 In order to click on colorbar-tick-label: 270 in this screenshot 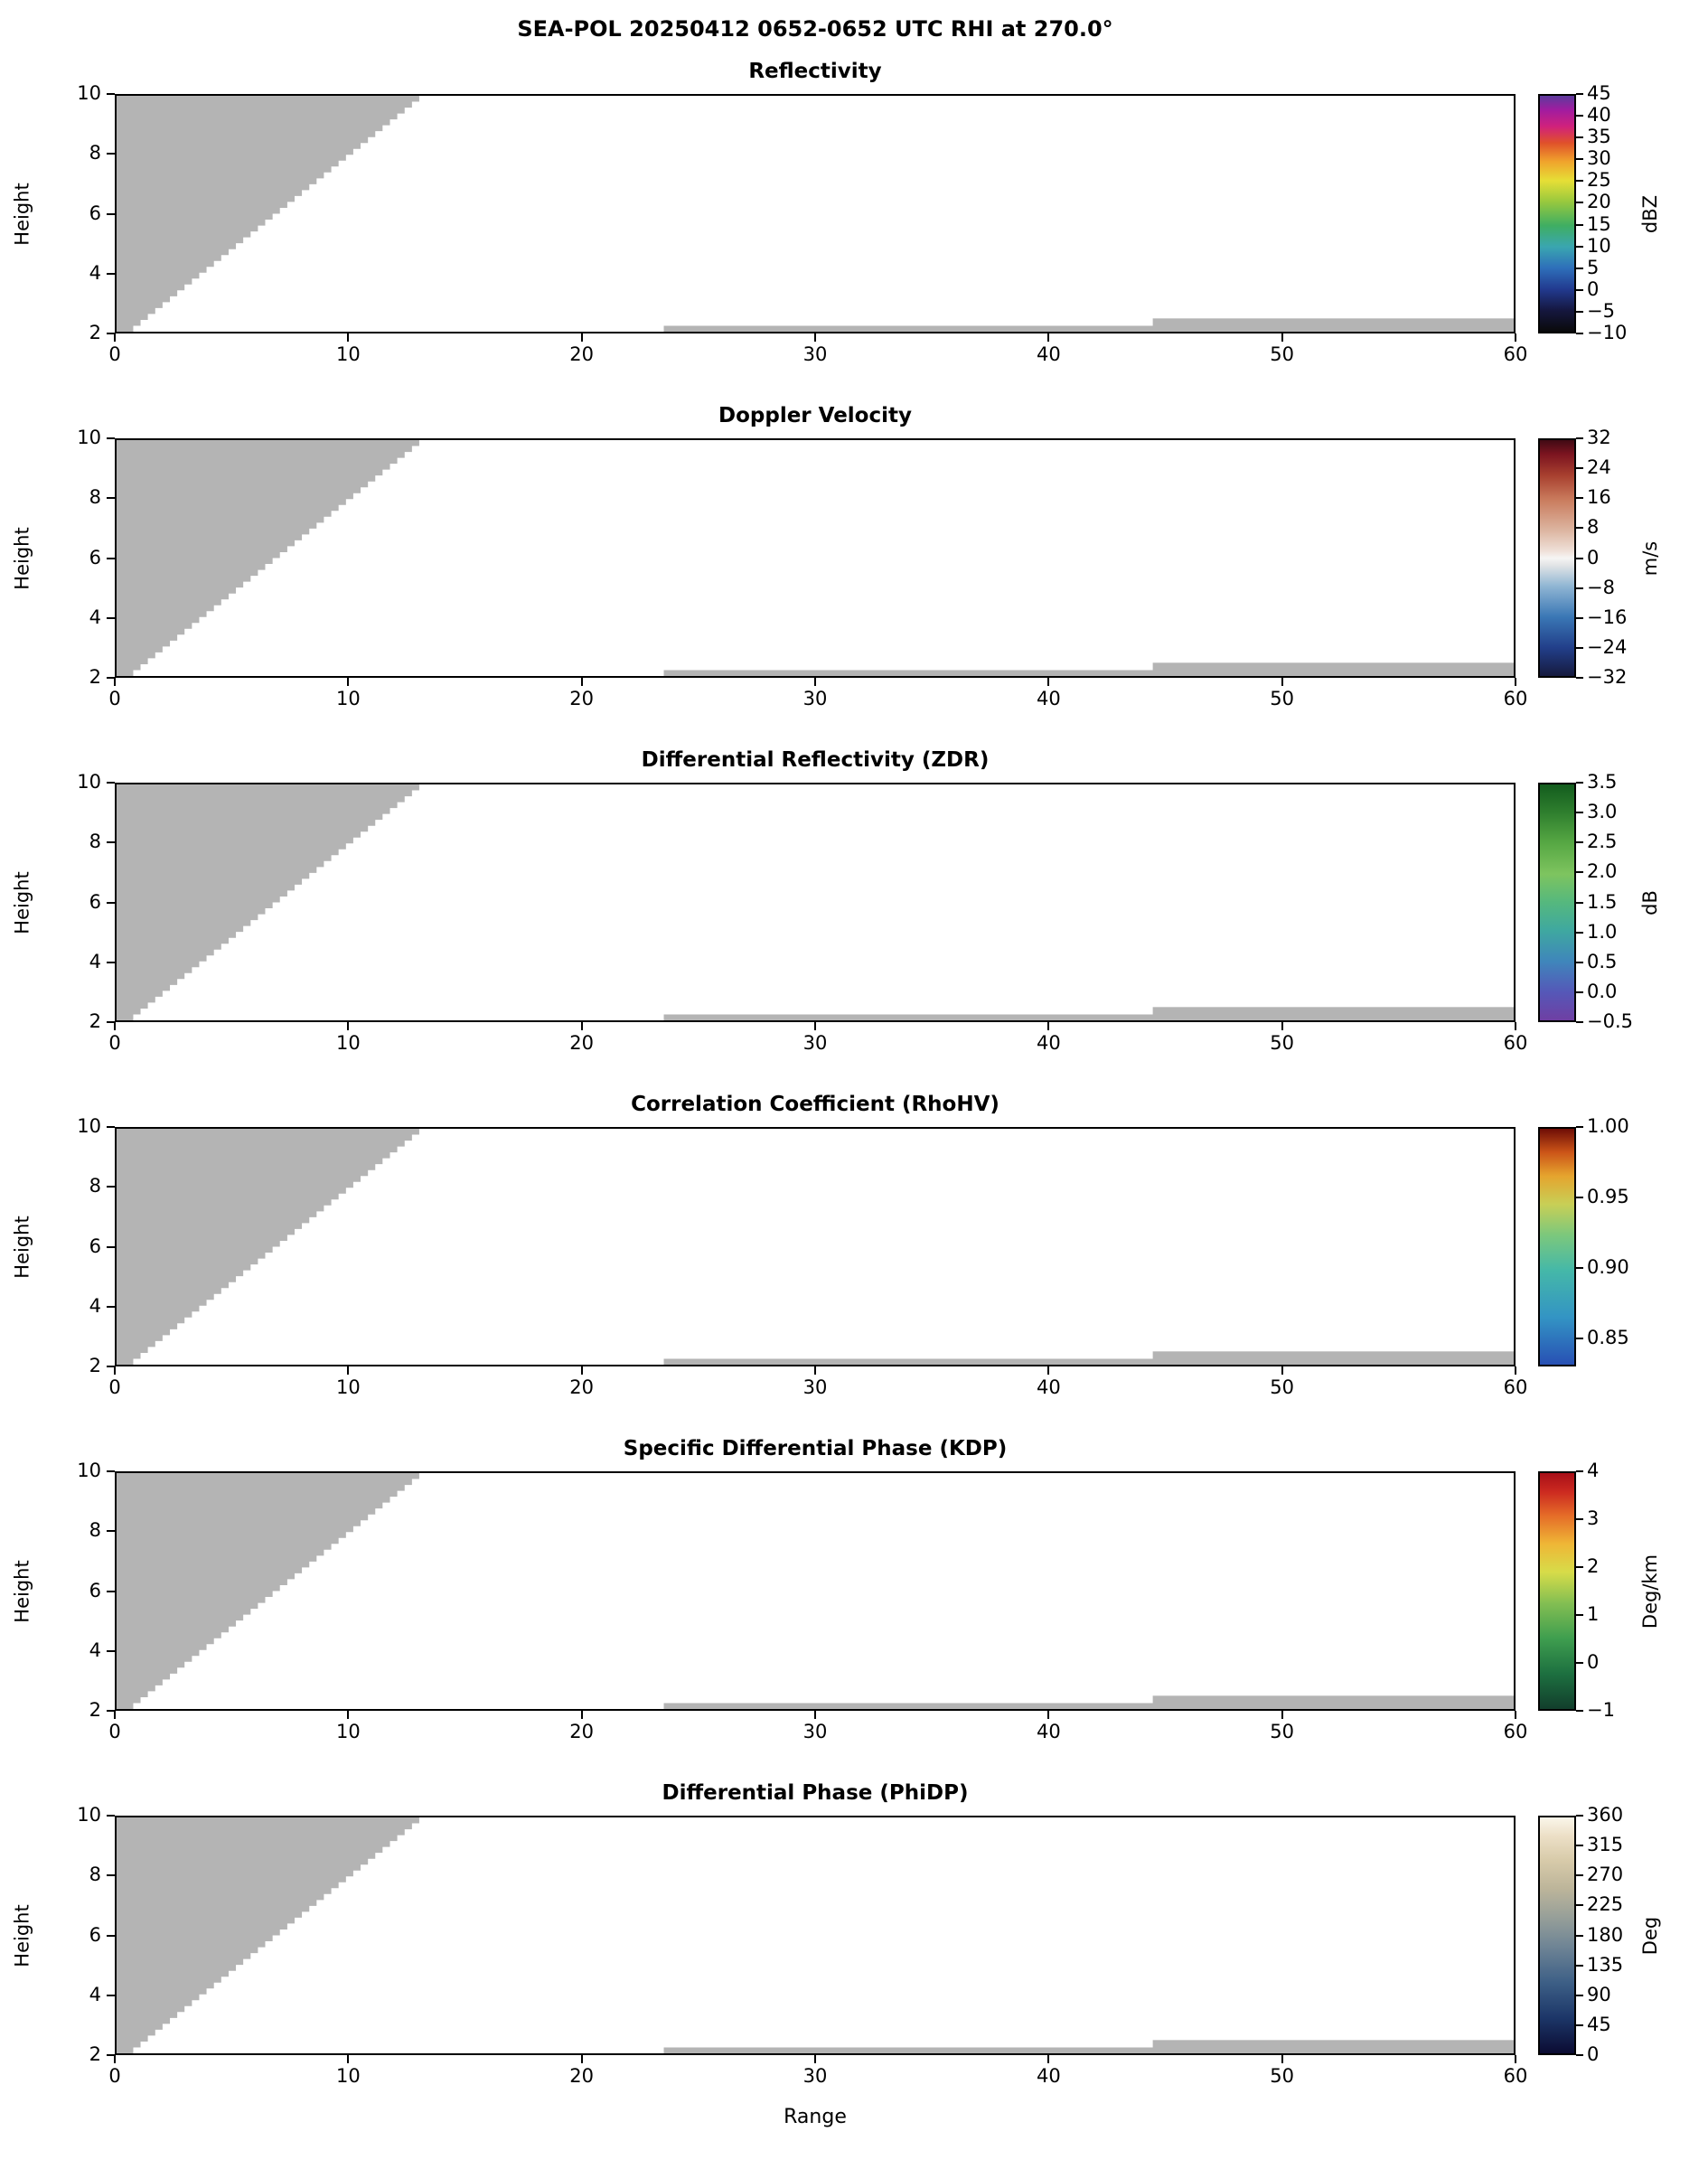, I will do `click(1605, 1875)`.